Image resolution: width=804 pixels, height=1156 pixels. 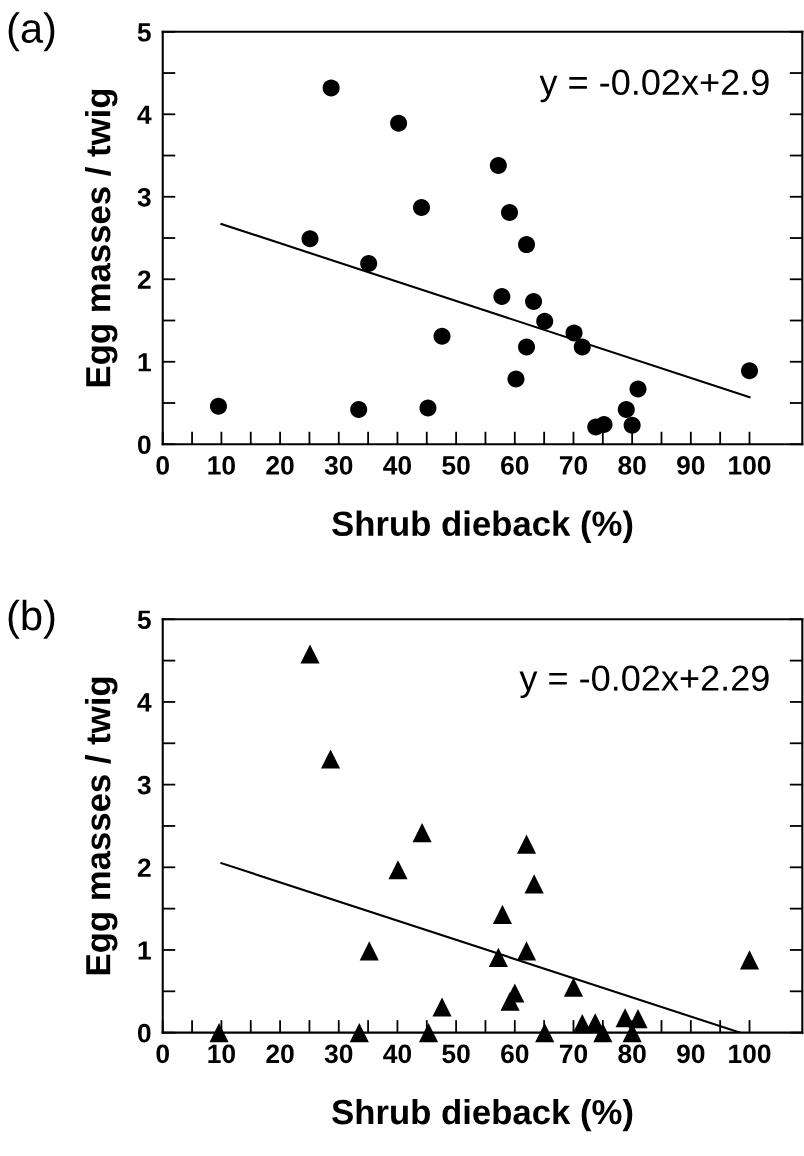 I want to click on chart-title: (a), so click(x=31, y=32).